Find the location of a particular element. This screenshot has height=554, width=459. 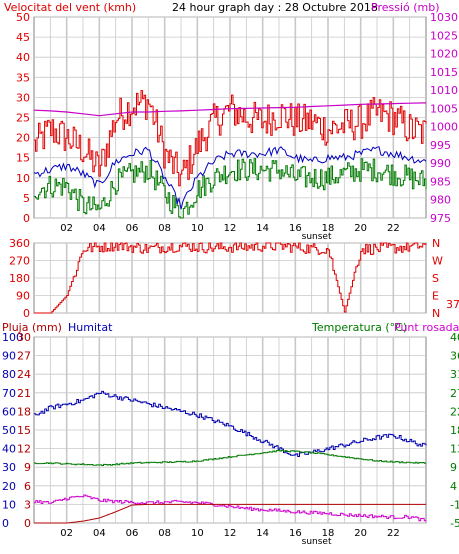

temp-x-tick: 06 is located at coordinates (132, 533).